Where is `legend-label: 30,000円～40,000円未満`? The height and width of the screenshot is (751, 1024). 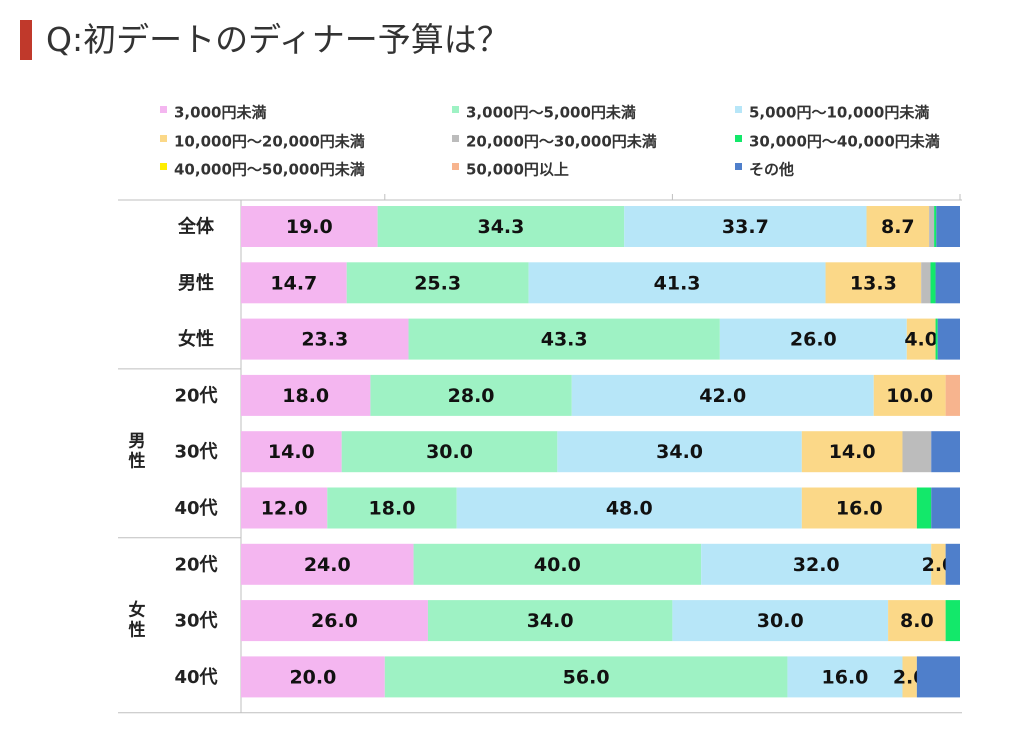
legend-label: 30,000円～40,000円未満 is located at coordinates (844, 142).